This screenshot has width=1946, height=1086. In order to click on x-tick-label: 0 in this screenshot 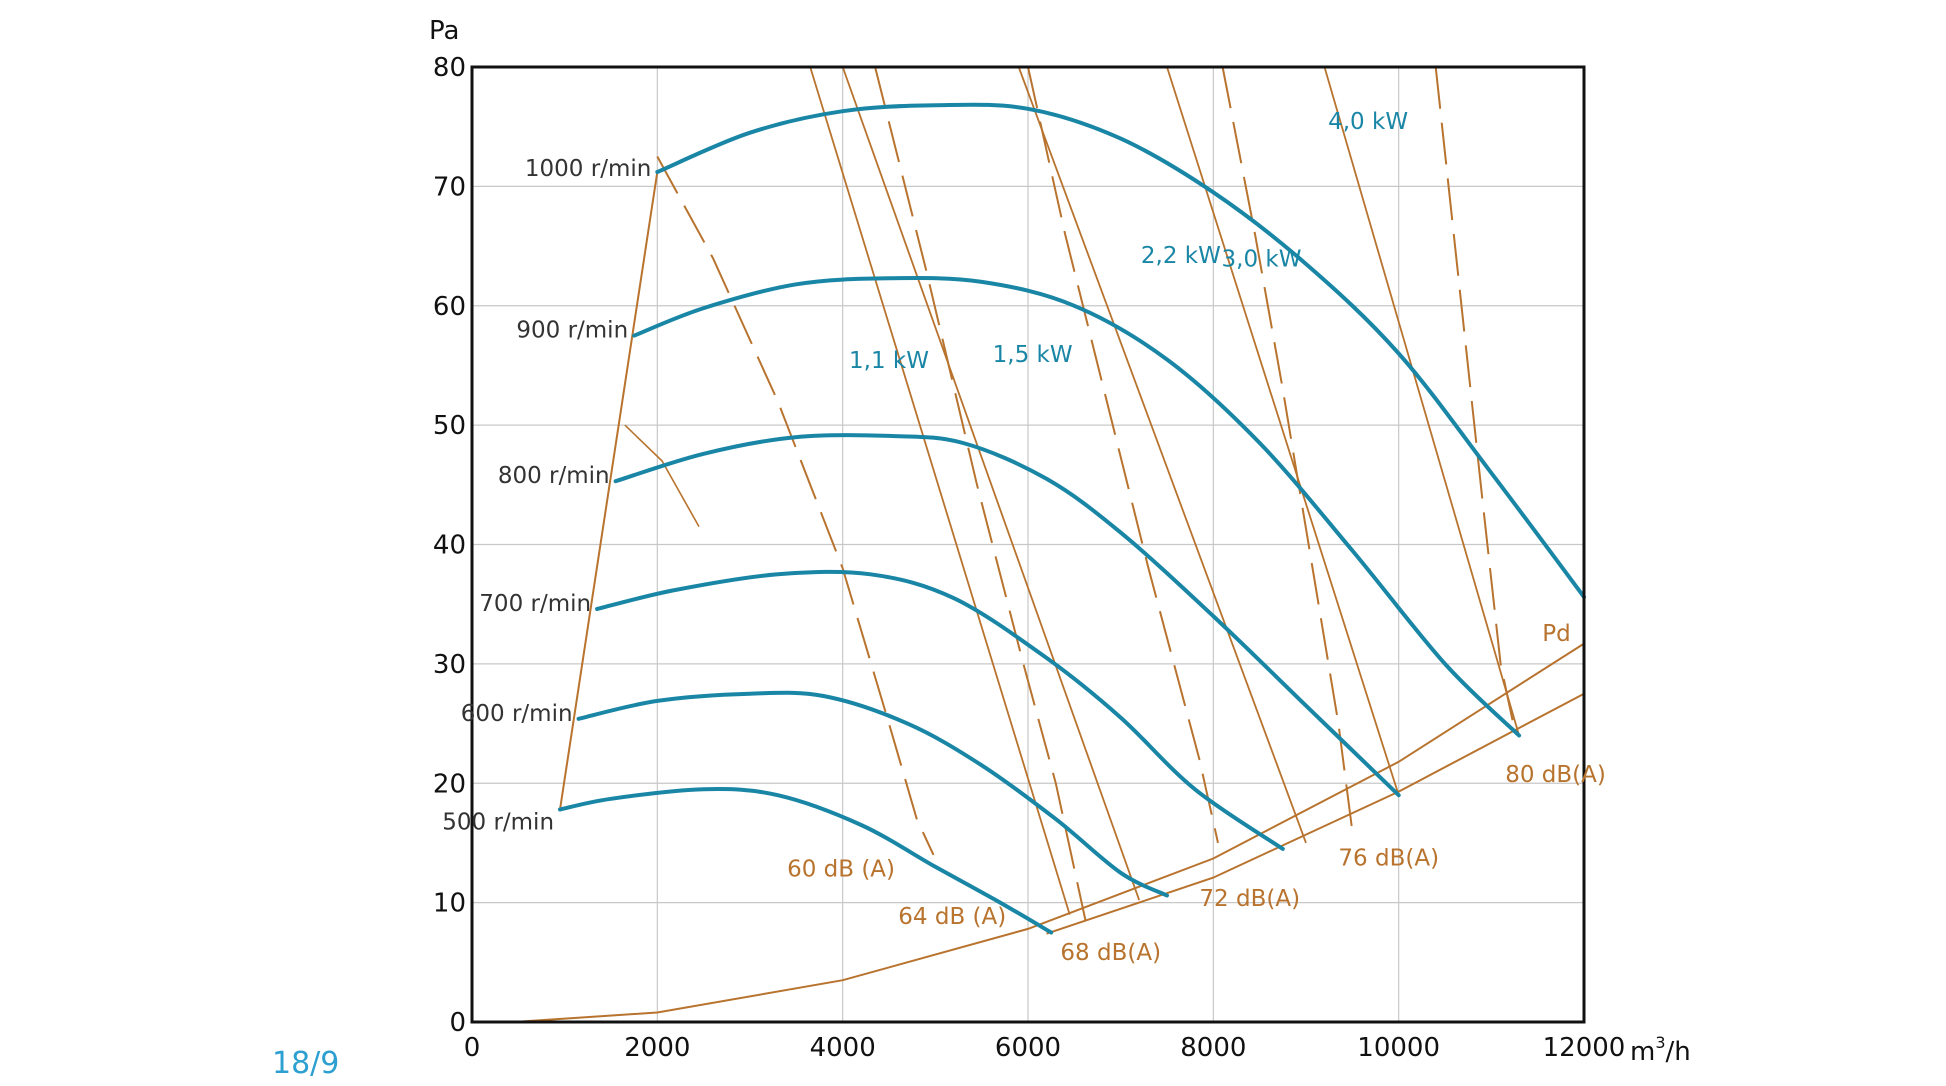, I will do `click(472, 1048)`.